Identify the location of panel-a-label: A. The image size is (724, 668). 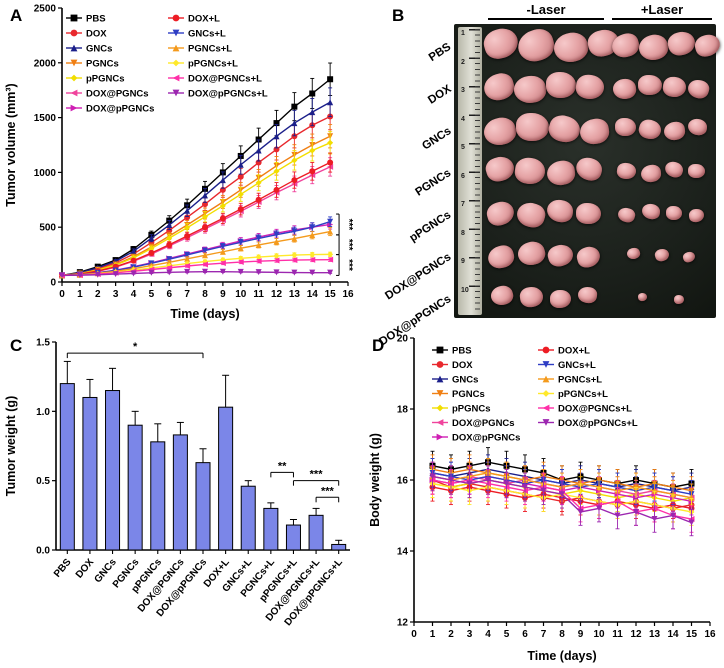
(16, 15).